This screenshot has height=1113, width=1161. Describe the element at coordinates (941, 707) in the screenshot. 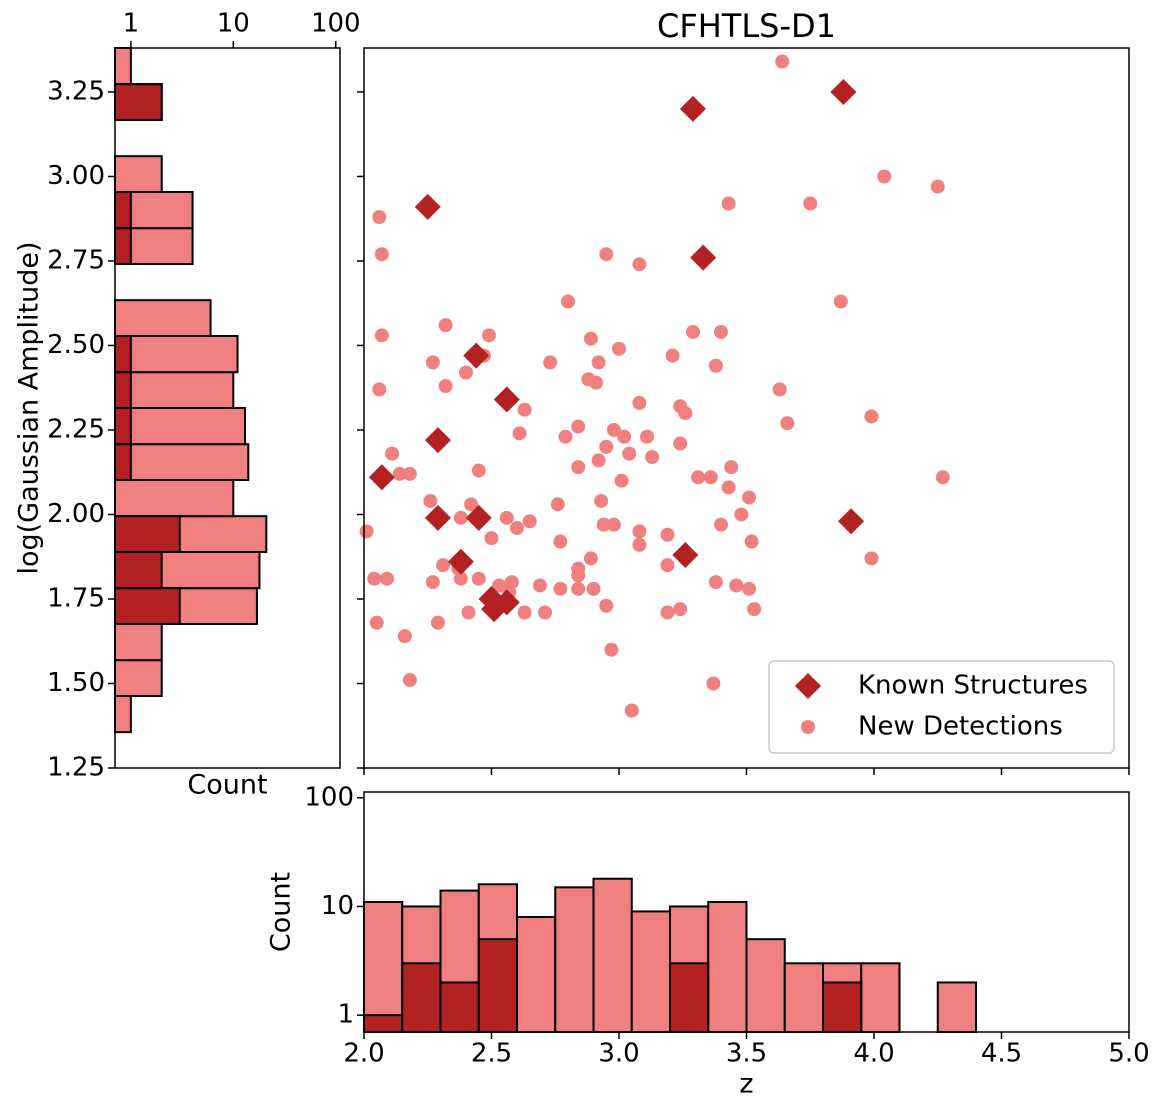

I see `legend-box` at that location.